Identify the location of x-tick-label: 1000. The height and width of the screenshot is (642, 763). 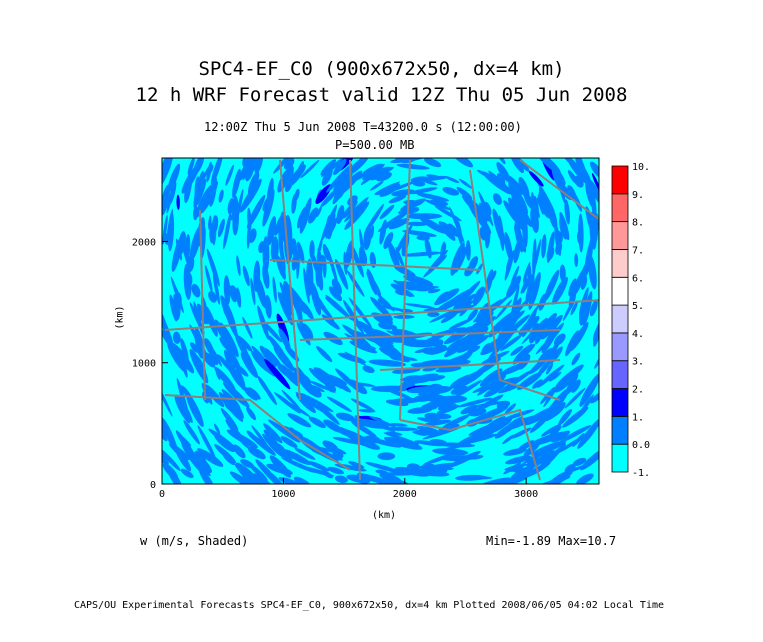
(283, 494).